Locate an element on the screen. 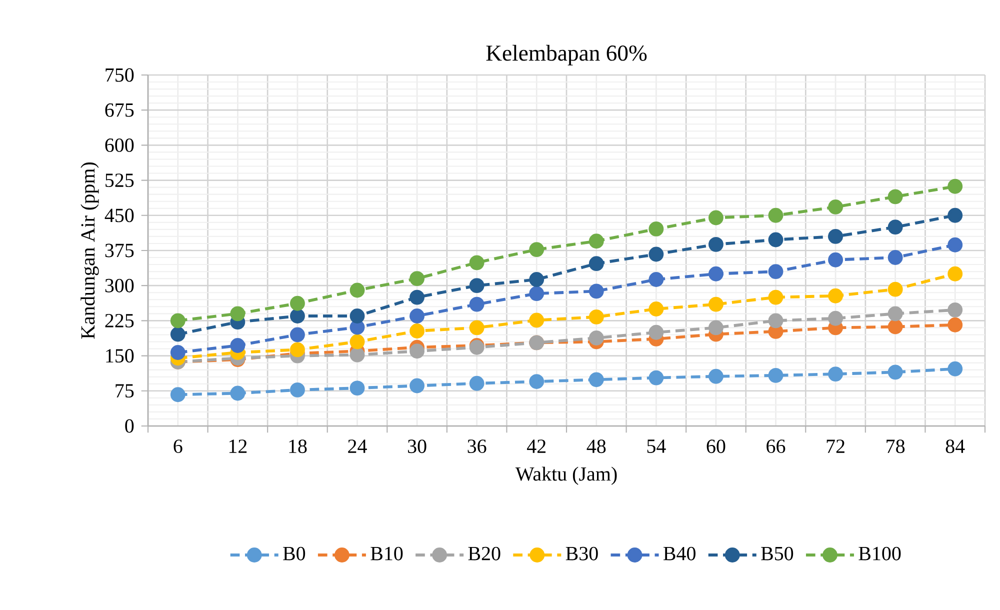 The width and height of the screenshot is (1000, 610). y-tick-label: 450 is located at coordinates (119, 215).